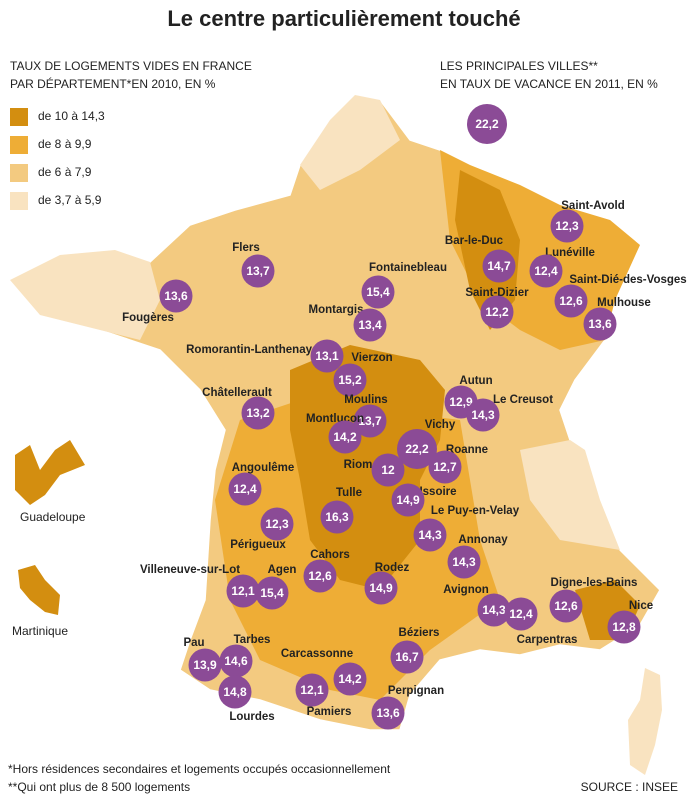 This screenshot has width=688, height=807. Describe the element at coordinates (70, 200) in the screenshot. I see `legend-label: de 3,7 à 5,9` at that location.